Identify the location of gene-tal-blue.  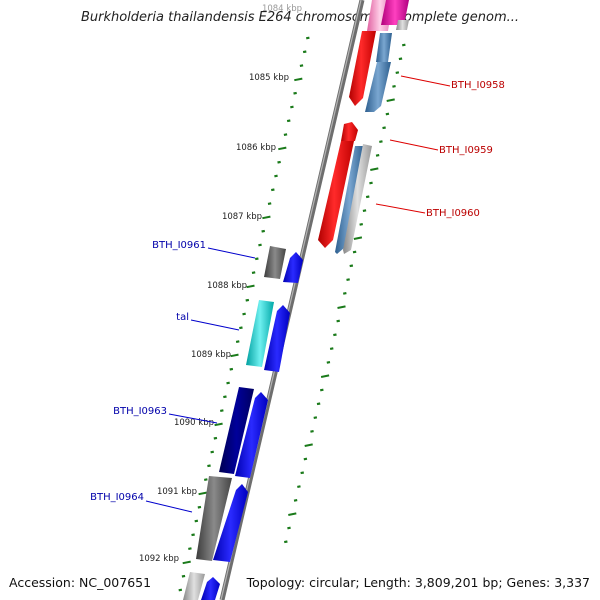
(277, 338).